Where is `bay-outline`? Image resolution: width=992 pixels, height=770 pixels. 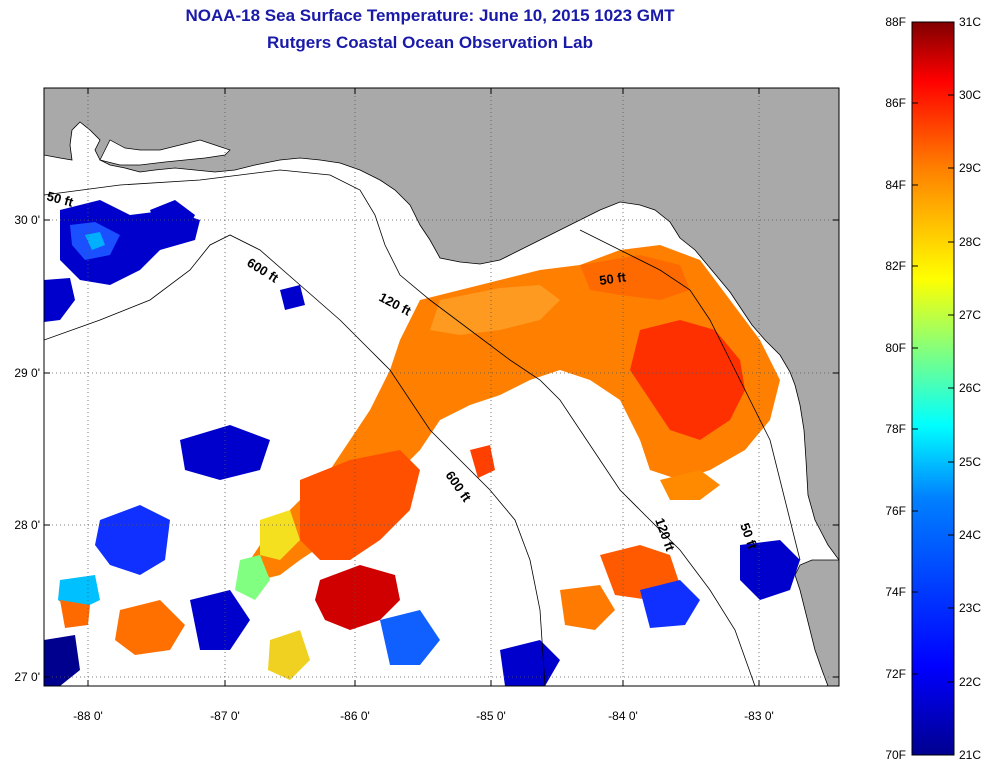
bay-outline is located at coordinates (165, 152).